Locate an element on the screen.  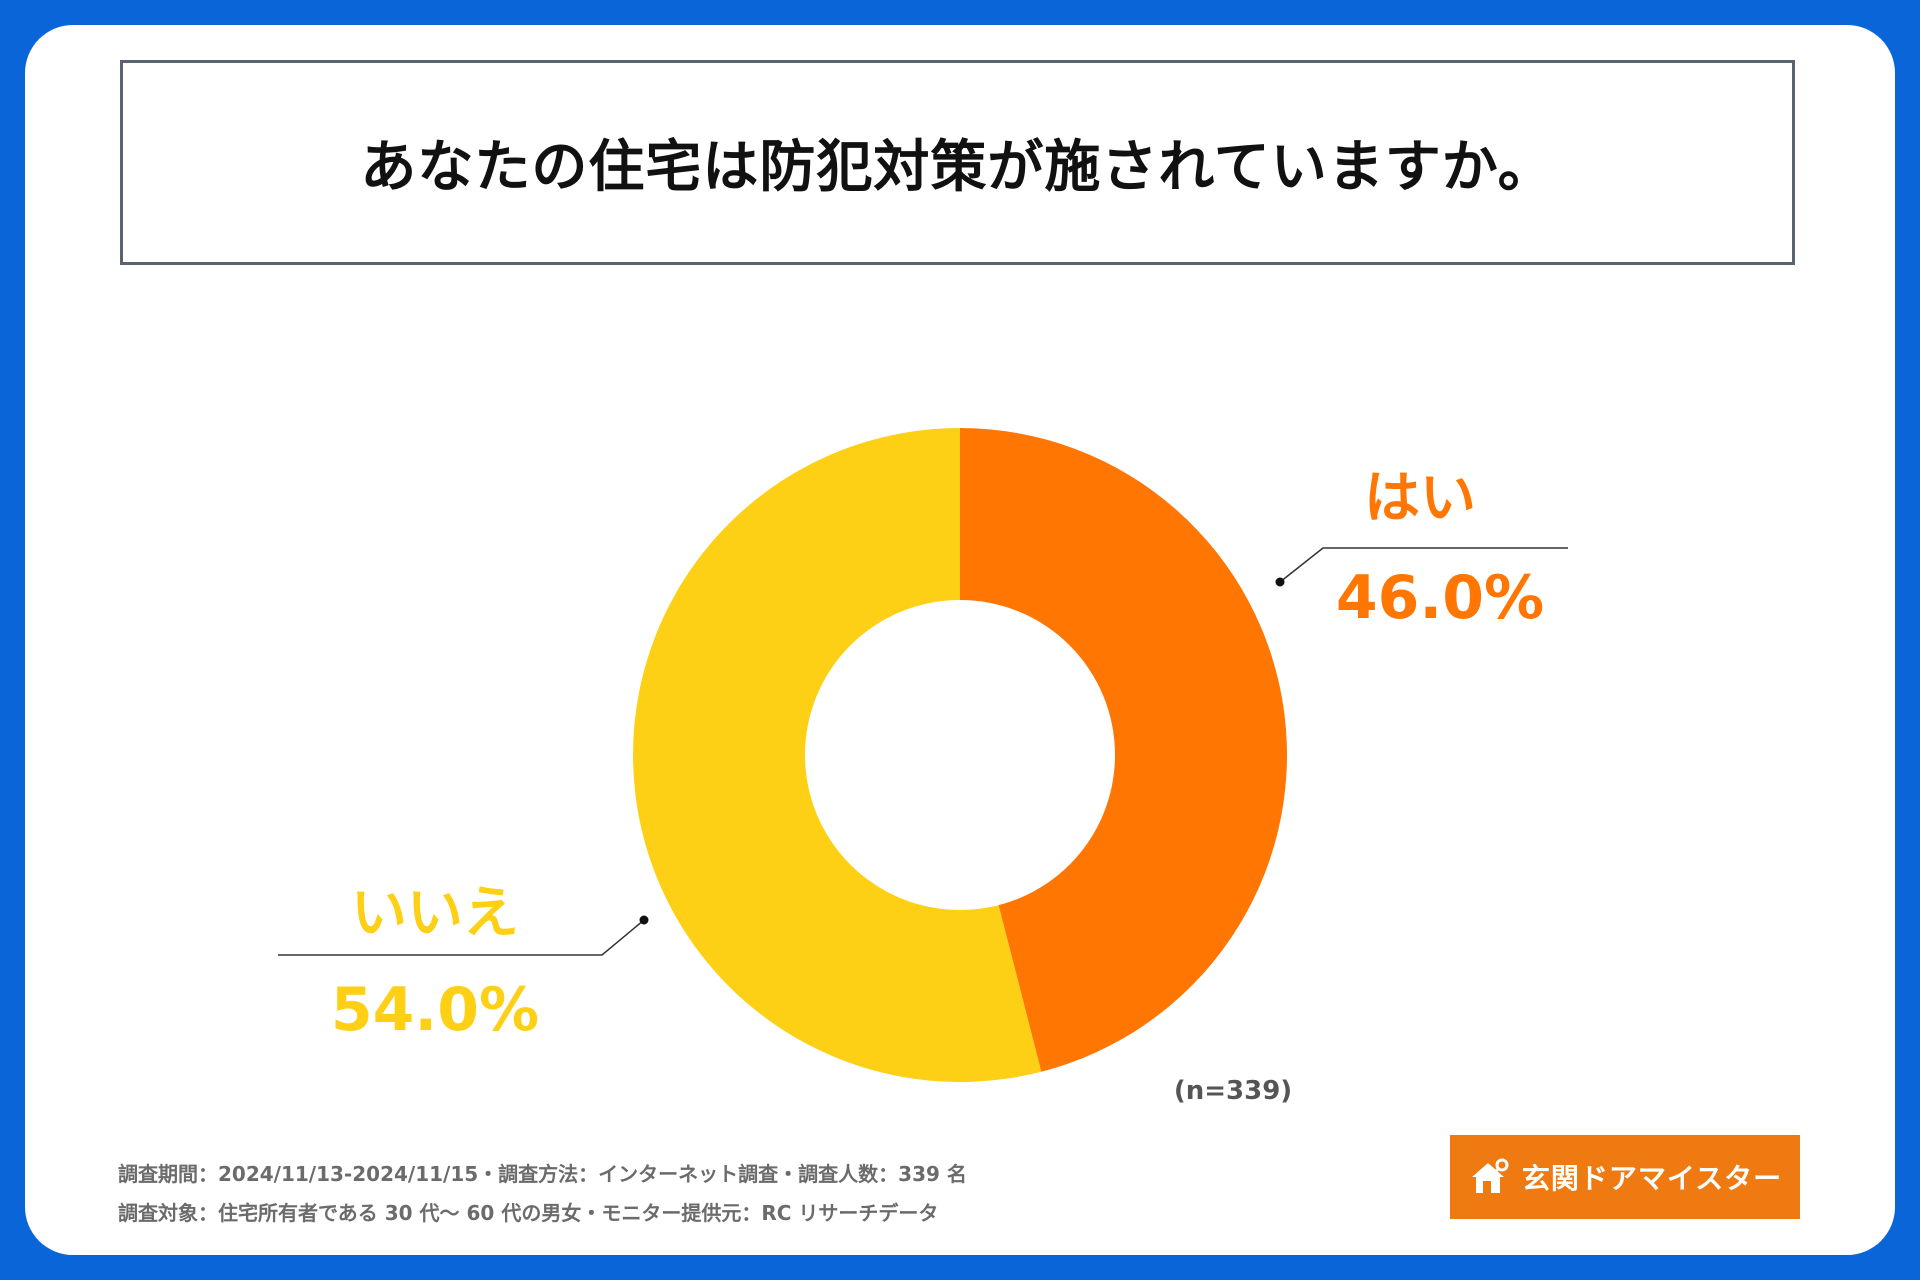
leader-line-yes is located at coordinates (1423, 565).